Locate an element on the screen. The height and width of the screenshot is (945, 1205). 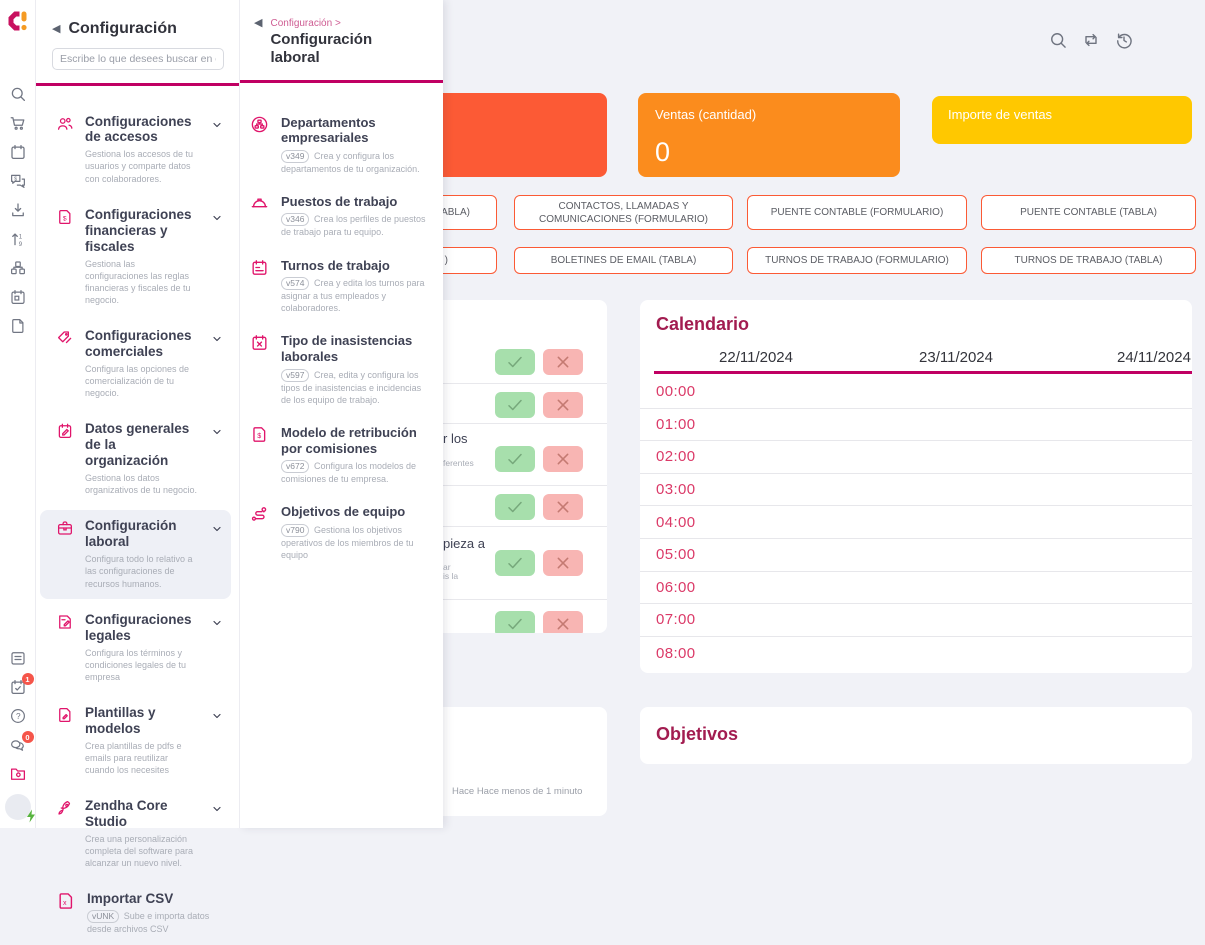
document-icon is located at coordinates (18, 326).